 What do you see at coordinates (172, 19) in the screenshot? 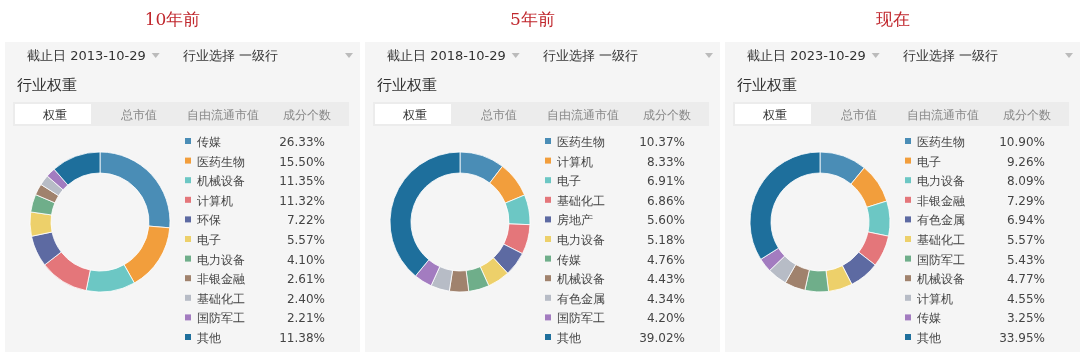
I see `chart-title: 10年前` at bounding box center [172, 19].